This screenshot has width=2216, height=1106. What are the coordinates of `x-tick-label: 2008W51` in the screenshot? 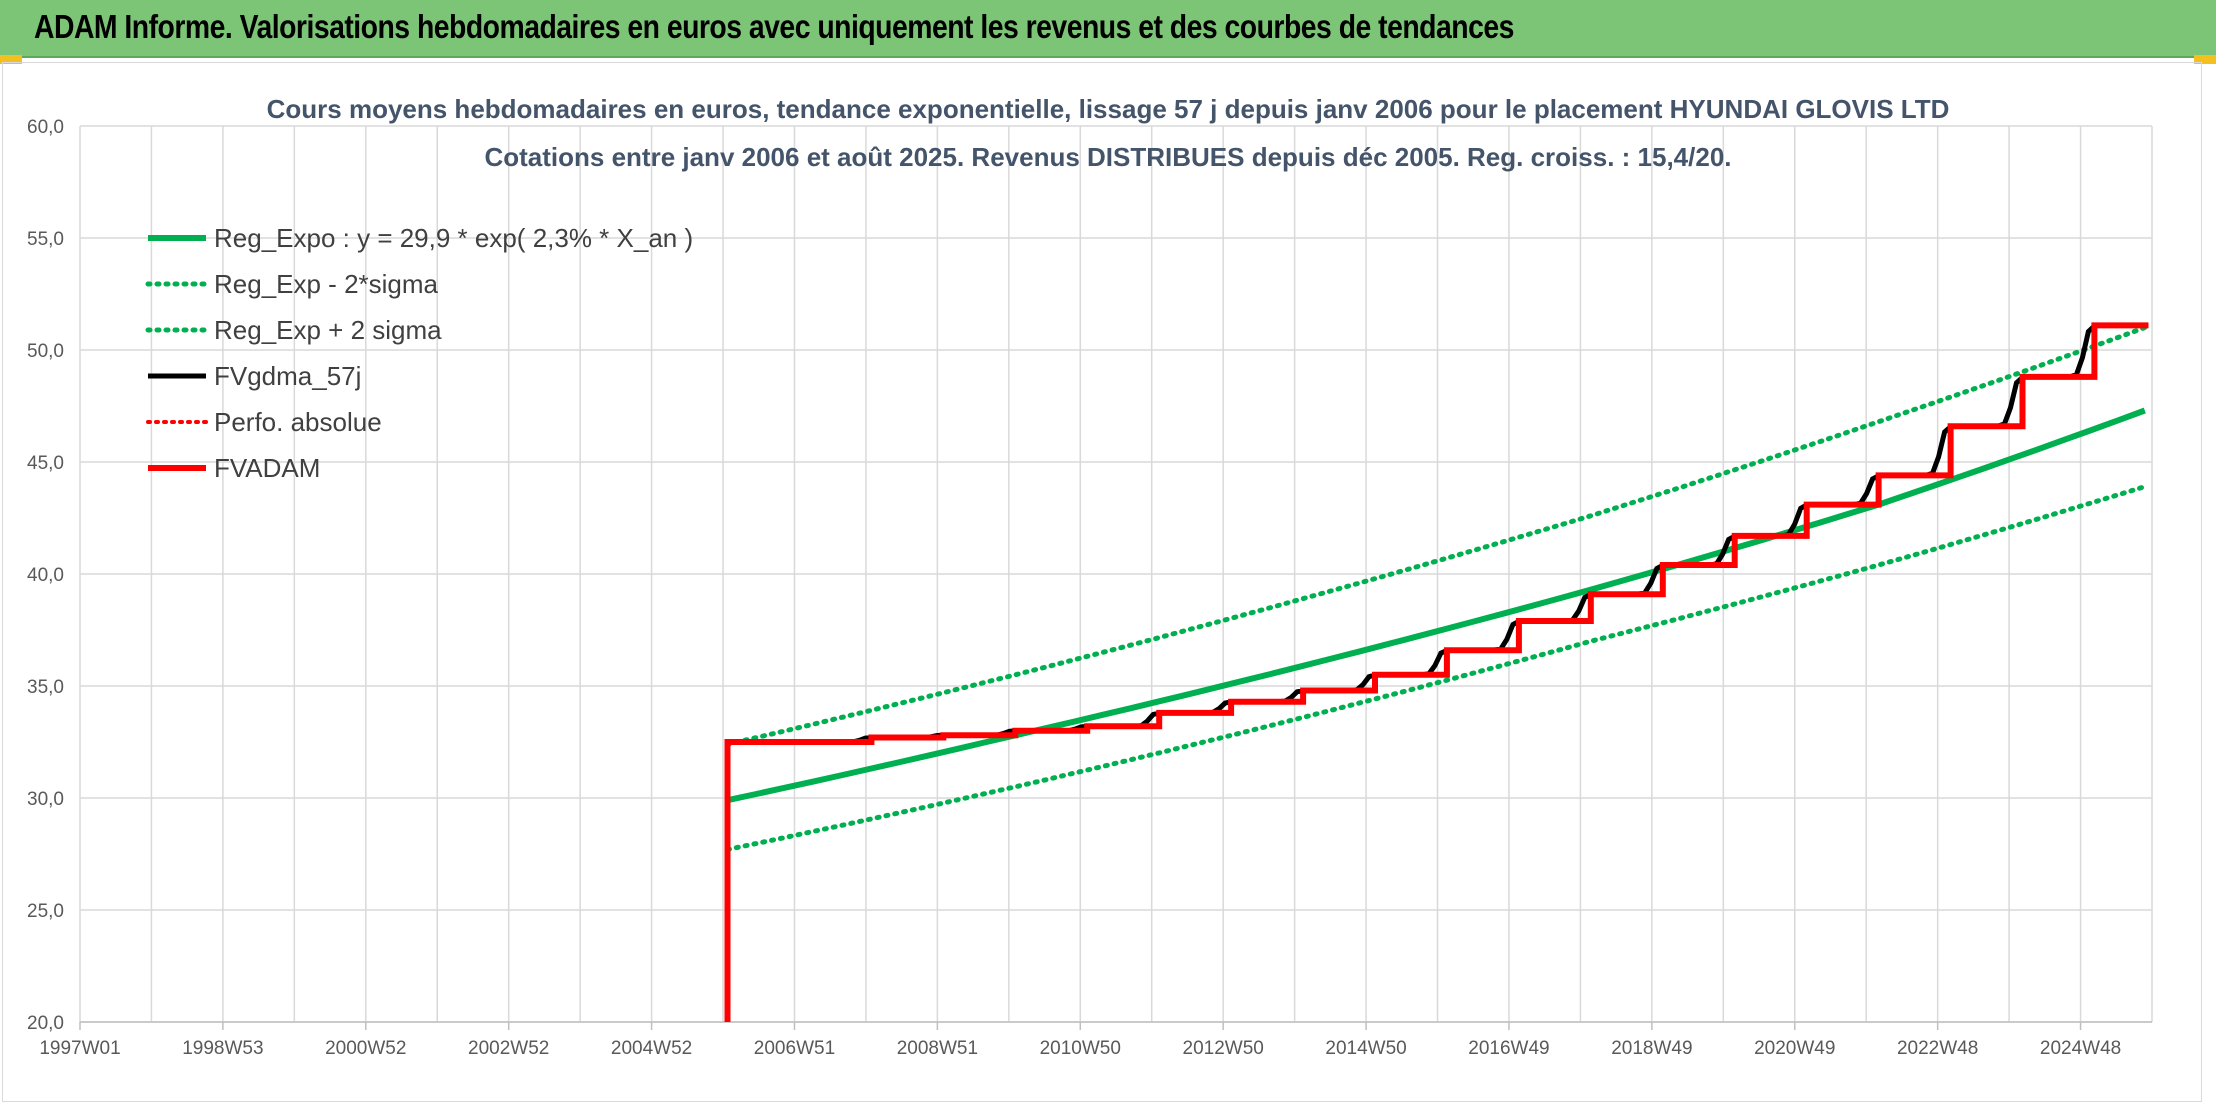 It's located at (937, 1048).